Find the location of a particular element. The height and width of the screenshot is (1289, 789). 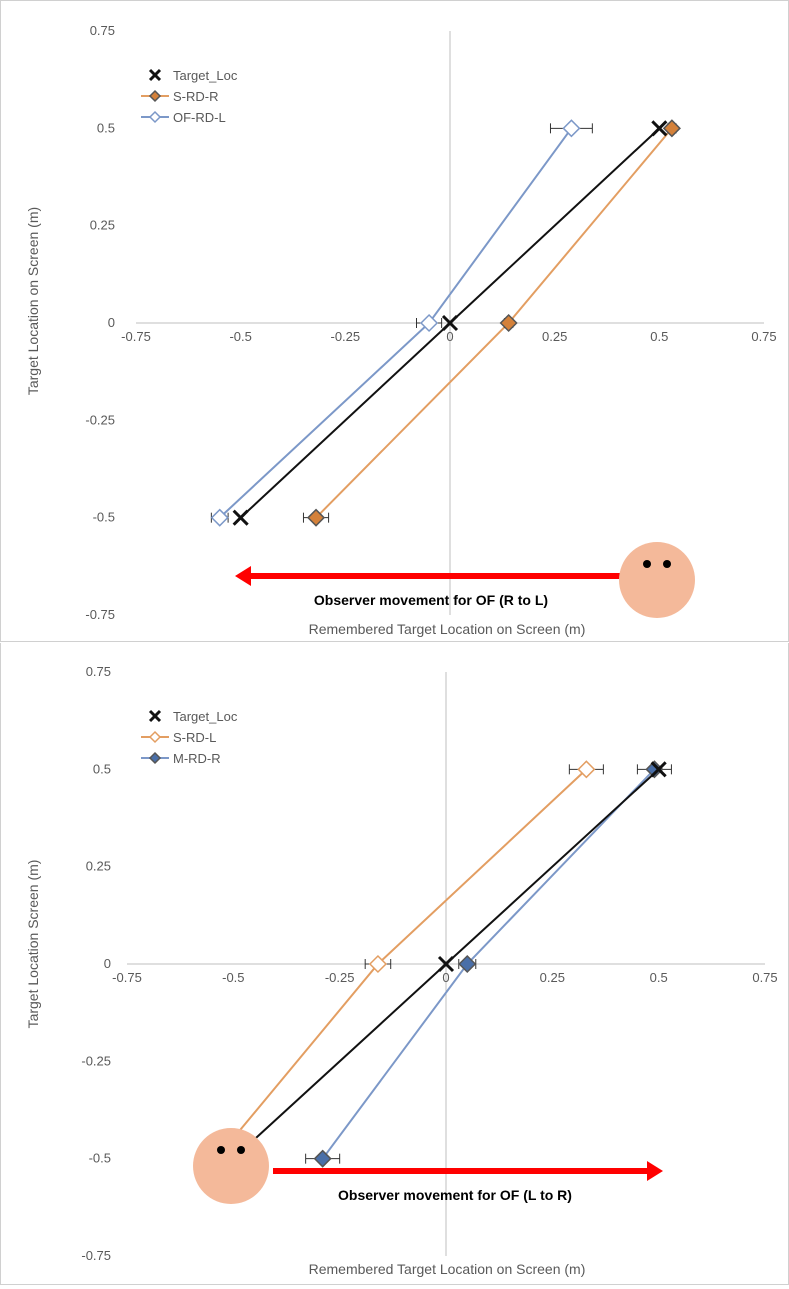

observer-movement-label: Observer movement for OF (L to R) is located at coordinates (455, 1195).